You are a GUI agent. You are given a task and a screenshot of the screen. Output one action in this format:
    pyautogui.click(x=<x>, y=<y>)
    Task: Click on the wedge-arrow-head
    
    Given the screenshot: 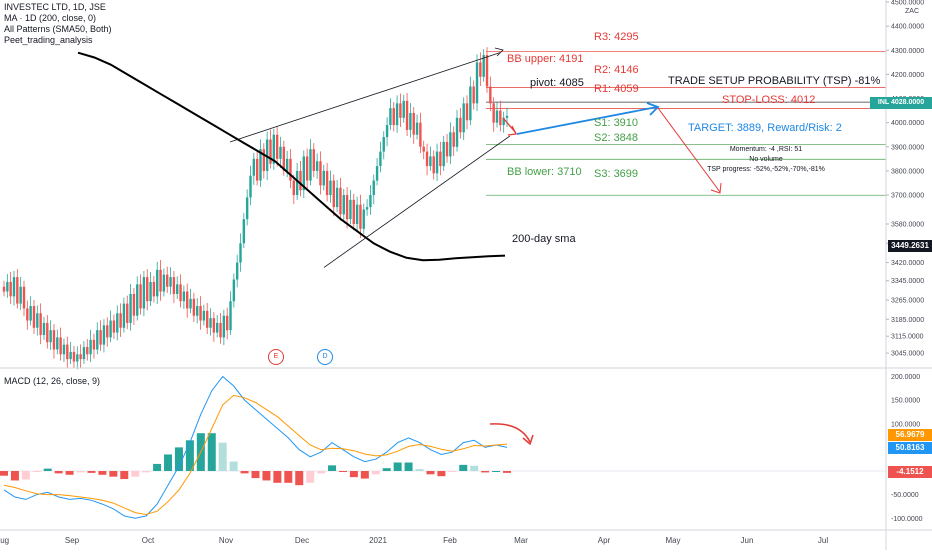 What is the action you would take?
    pyautogui.click(x=499, y=52)
    